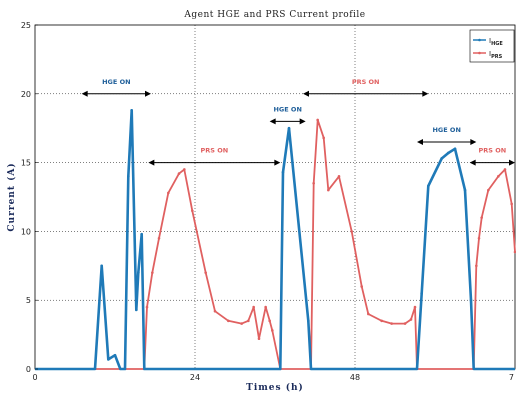 This screenshot has width=516, height=394. I want to click on legend-label-hge: IHGE, so click(496, 42).